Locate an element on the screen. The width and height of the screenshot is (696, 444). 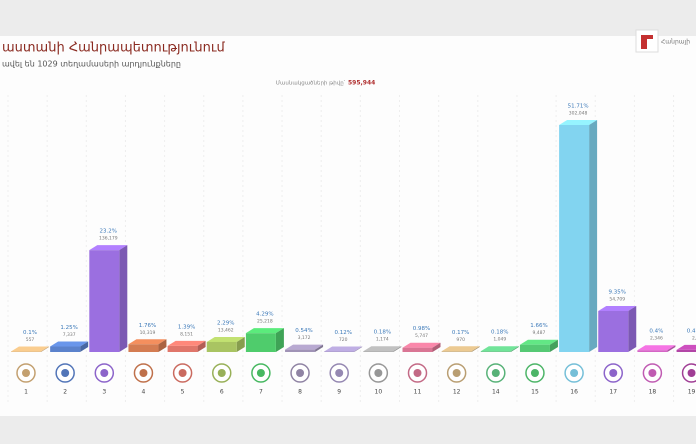
logo: Հանրայի is located at coordinates (662, 41).